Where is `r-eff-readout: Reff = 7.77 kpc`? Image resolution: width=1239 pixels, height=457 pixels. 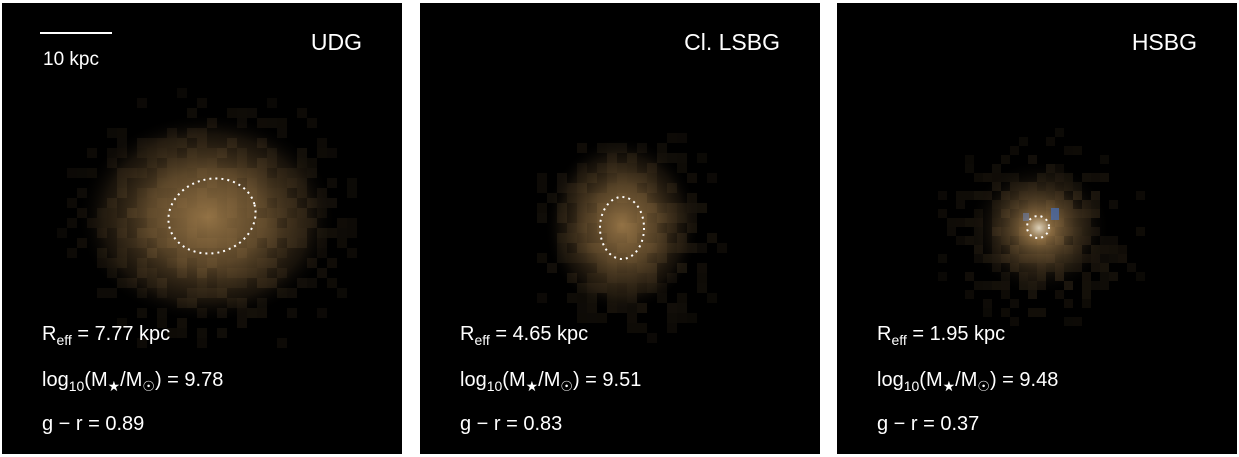
r-eff-readout: Reff = 7.77 kpc is located at coordinates (106, 335).